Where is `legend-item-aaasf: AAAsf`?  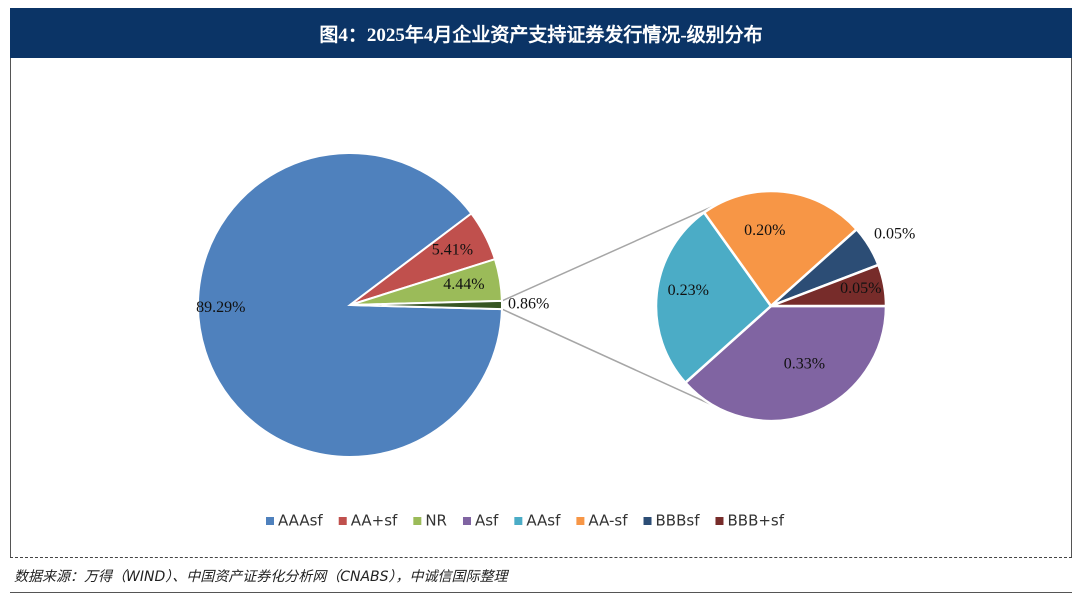 legend-item-aaasf: AAAsf is located at coordinates (294, 521).